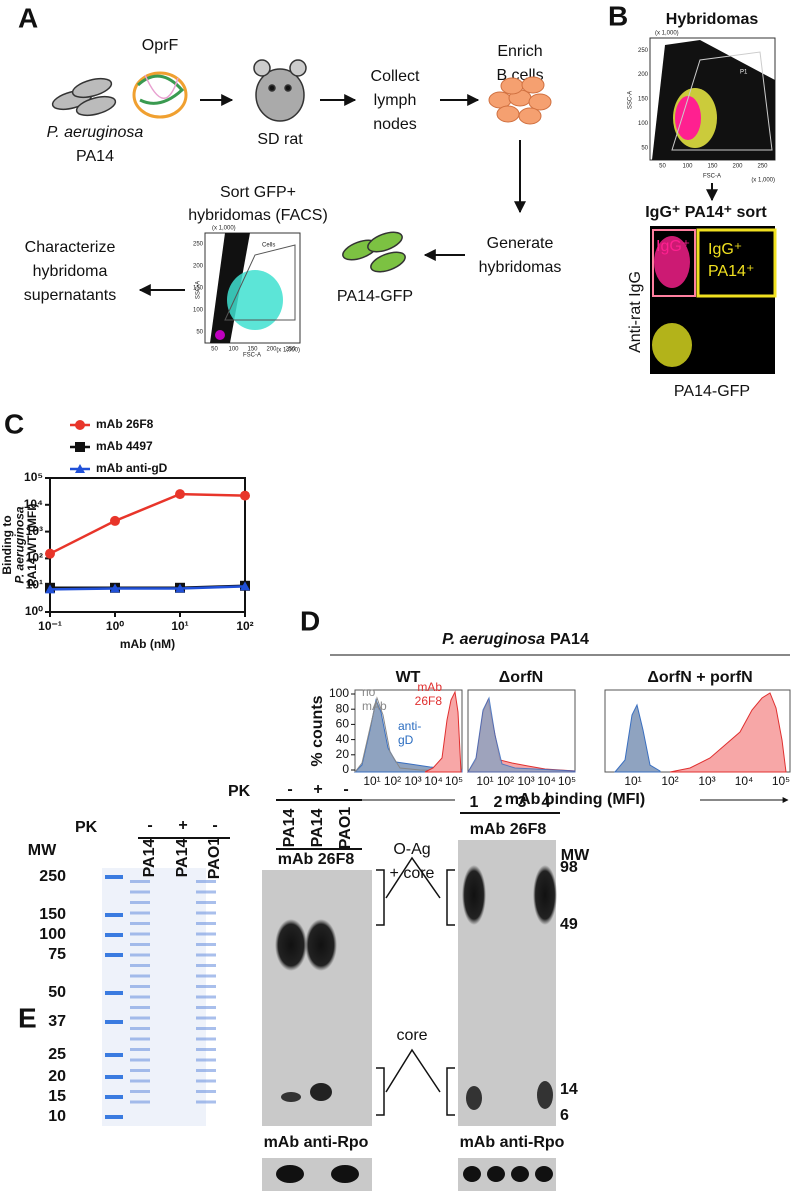 This screenshot has height=1195, width=800. What do you see at coordinates (317, 998) in the screenshot?
I see `blot` at bounding box center [317, 998].